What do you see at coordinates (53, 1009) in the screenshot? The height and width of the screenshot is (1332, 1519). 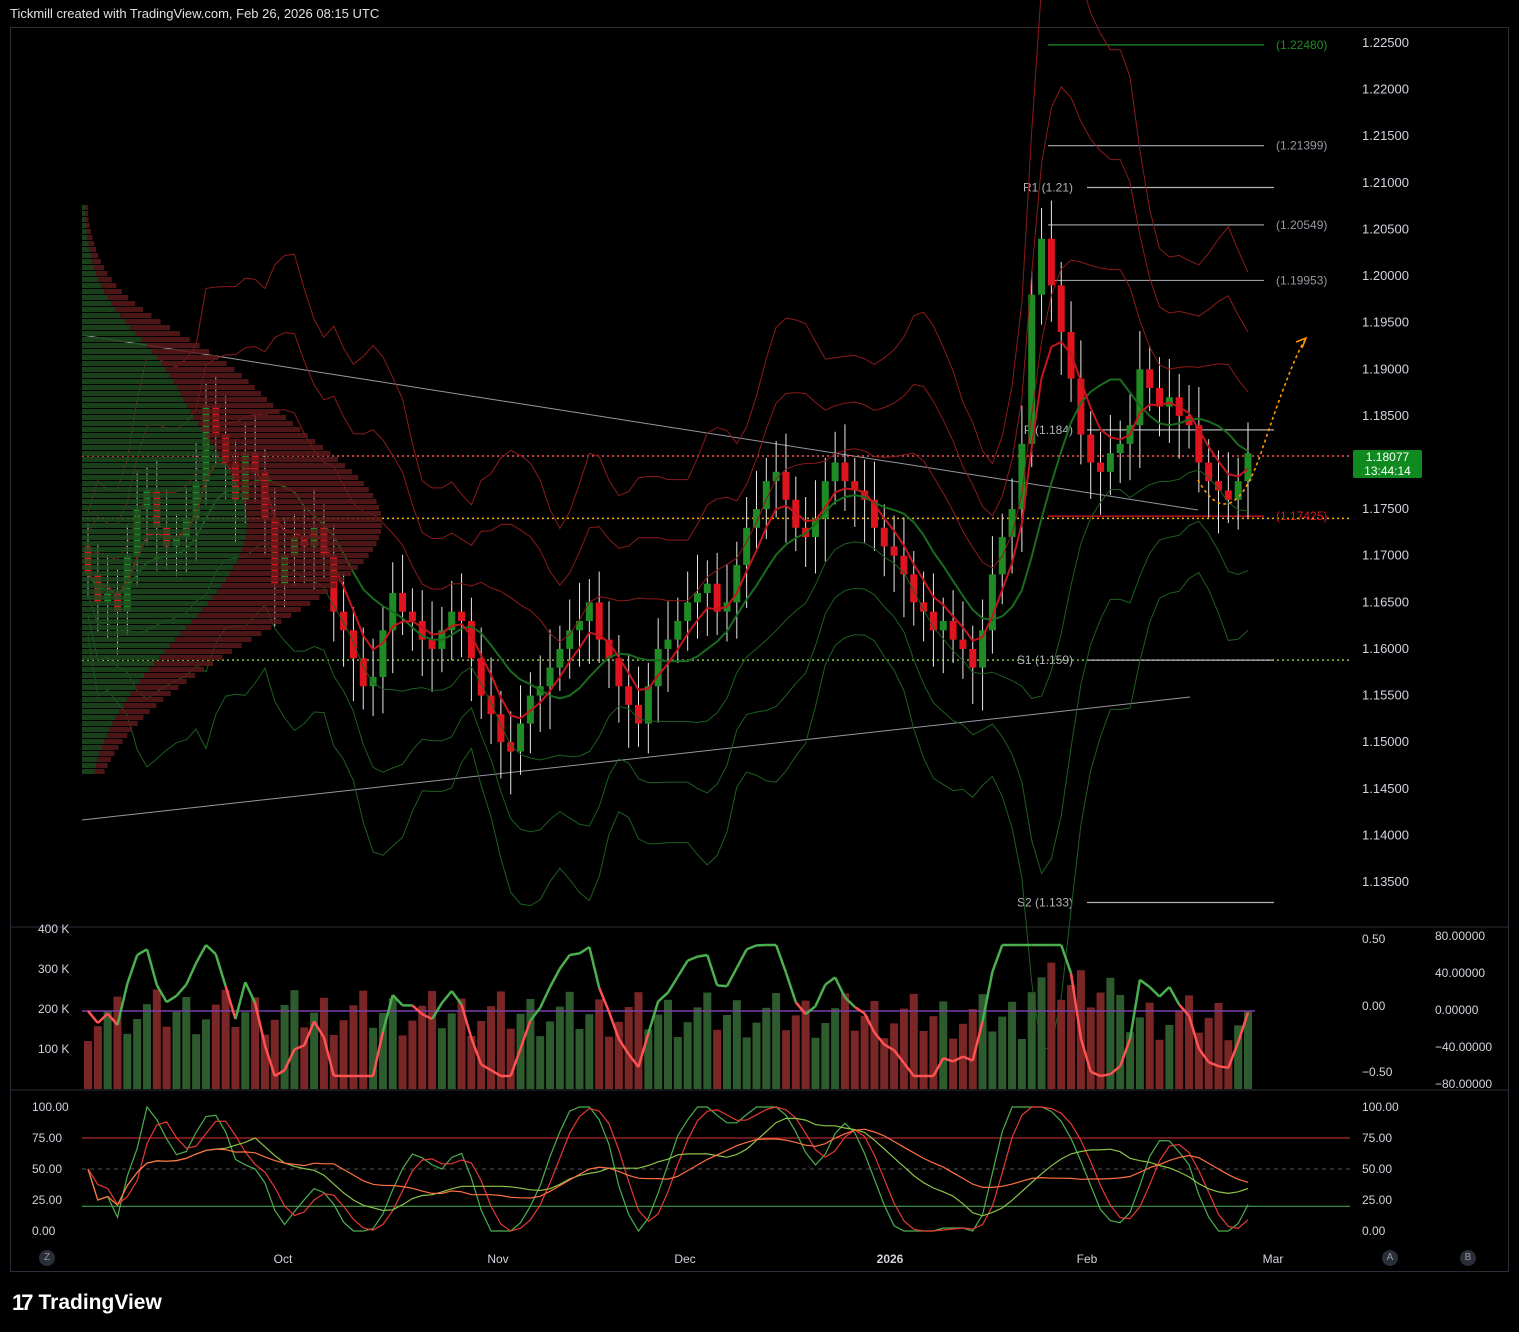 I see `volume-axis-tick: 200 K` at bounding box center [53, 1009].